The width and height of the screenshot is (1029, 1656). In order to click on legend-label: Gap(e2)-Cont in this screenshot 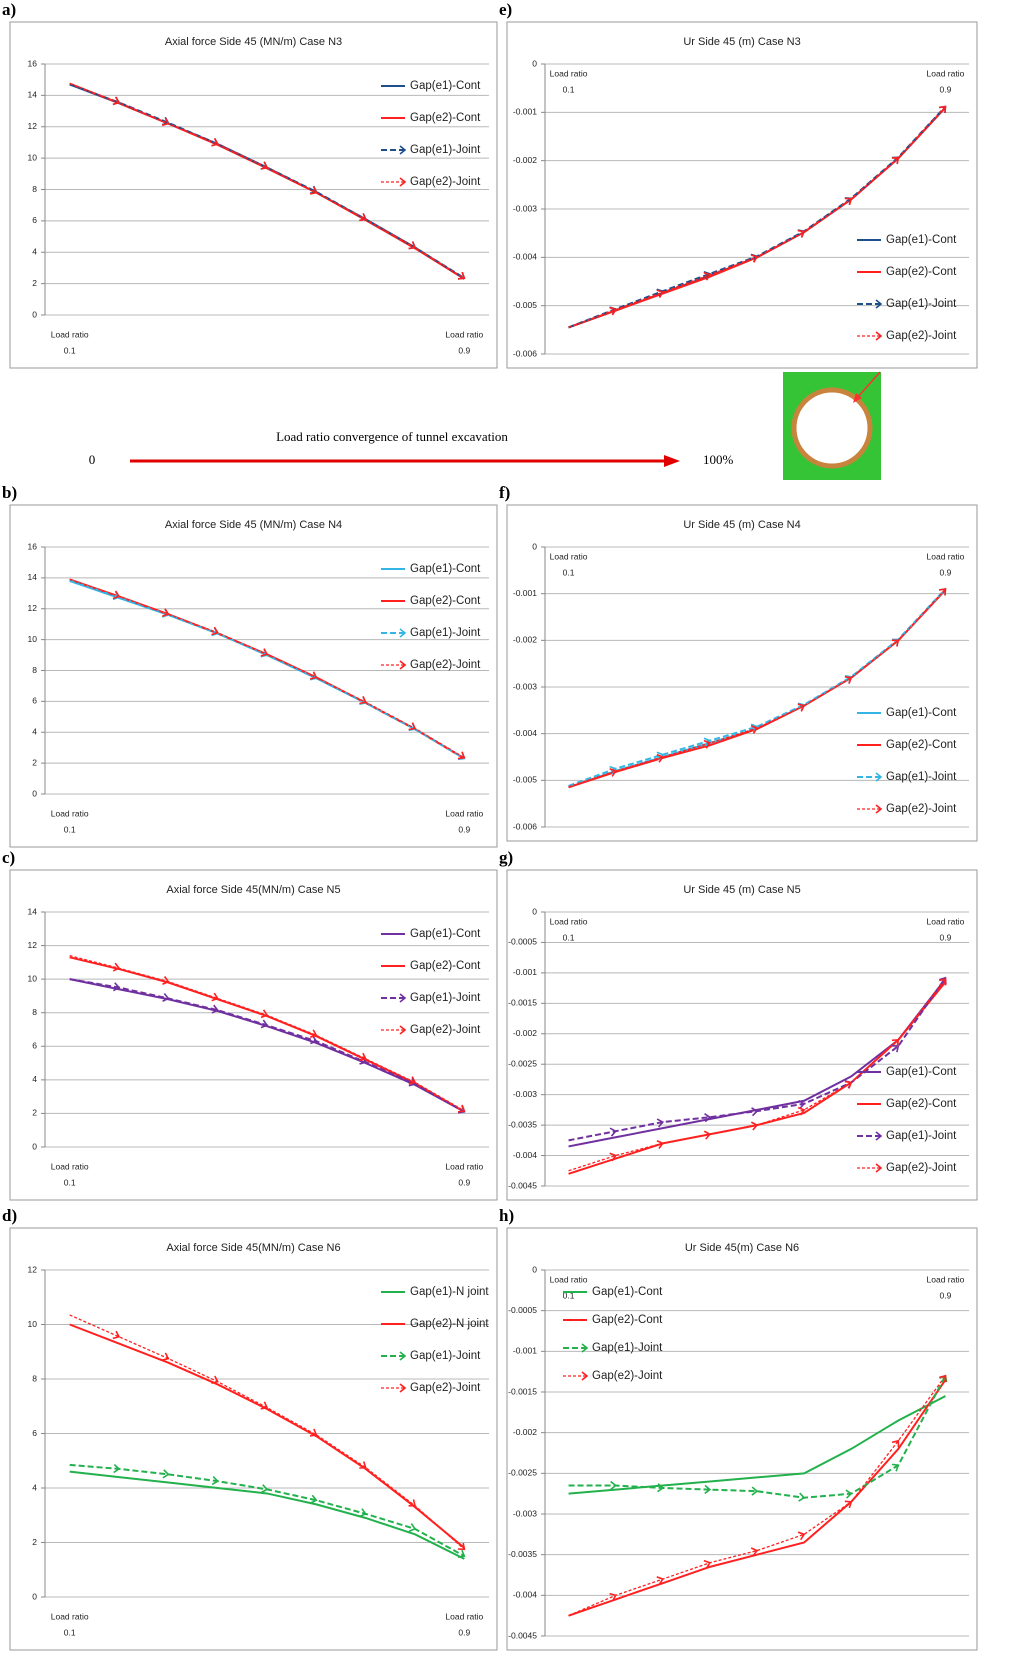, I will do `click(921, 272)`.